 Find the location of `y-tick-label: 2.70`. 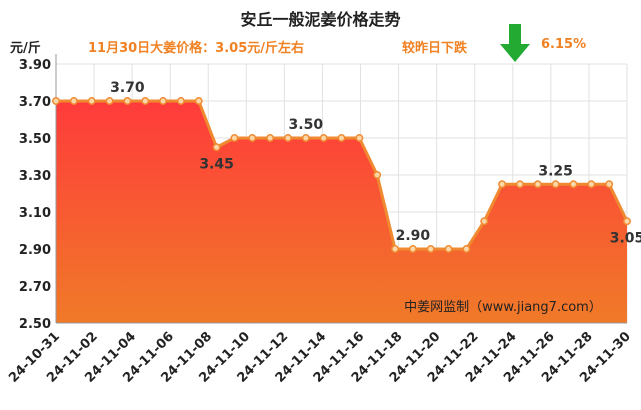

y-tick-label: 2.70 is located at coordinates (35, 287).